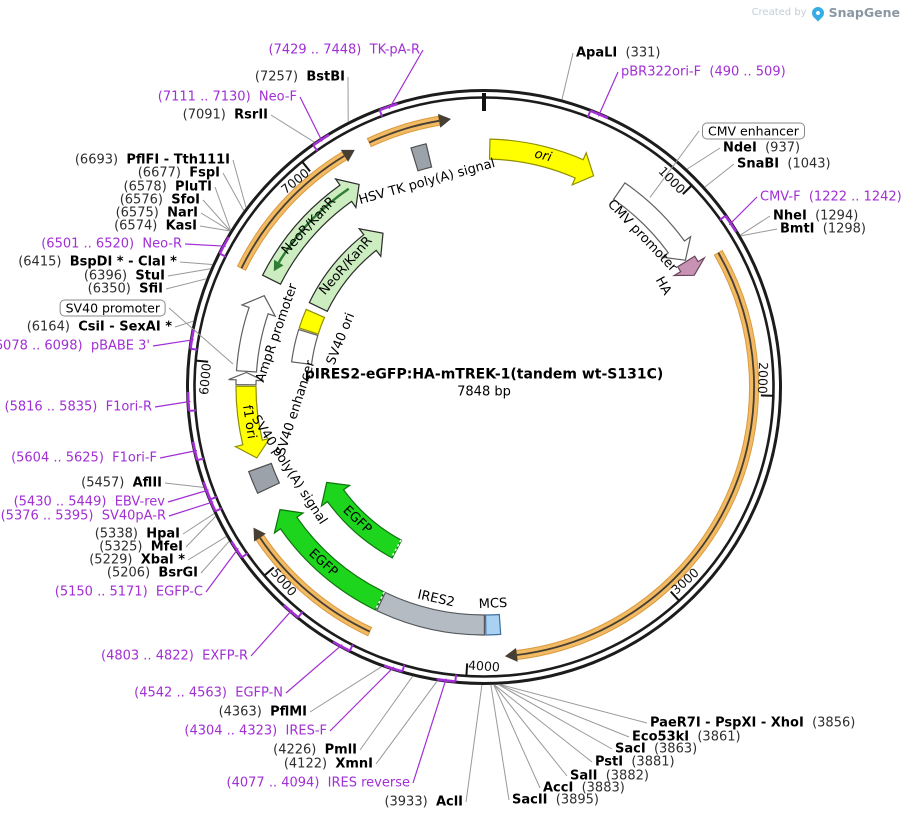 This screenshot has width=906, height=819. I want to click on primer-label-ires-reverse: (4077 .. 4094) IRES reverse, so click(318, 783).